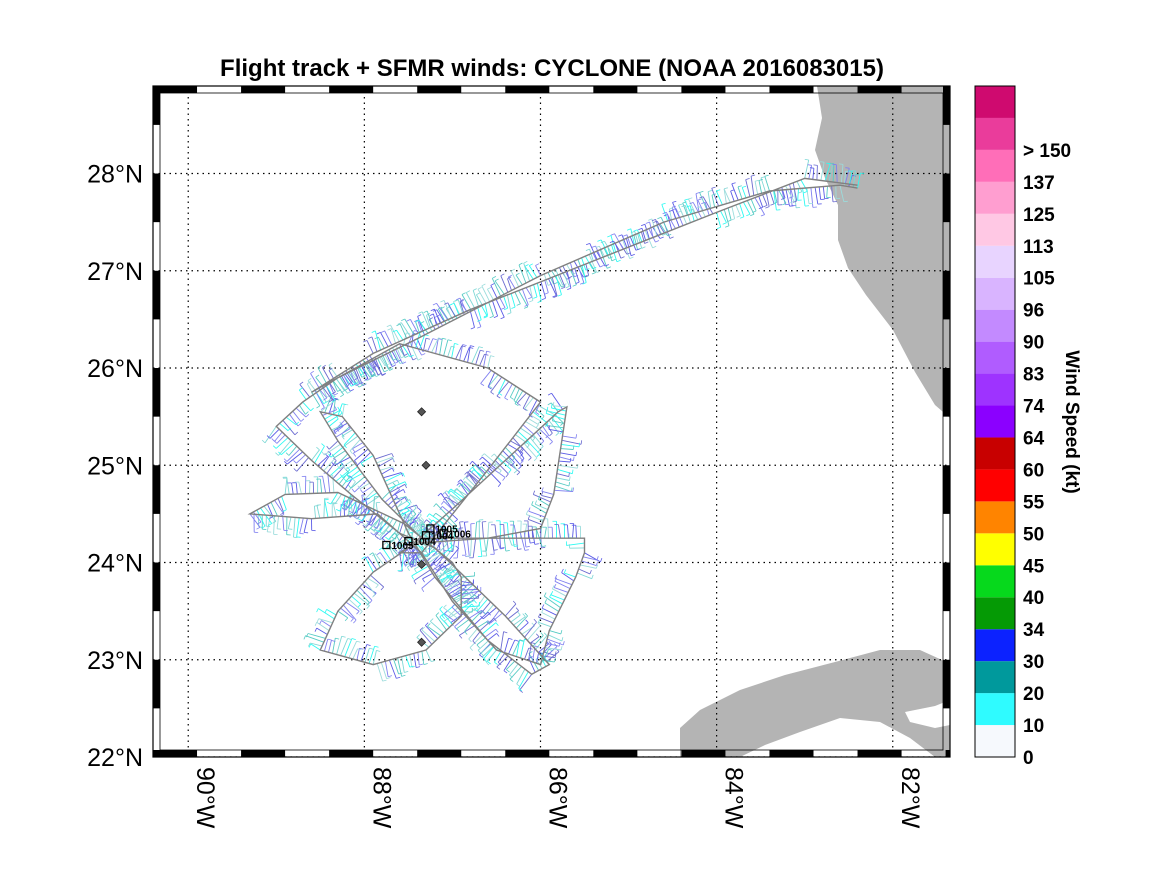 This screenshot has height=875, width=1167. What do you see at coordinates (1071, 421) in the screenshot?
I see `colorbar-label: Wind Speed (kt)` at bounding box center [1071, 421].